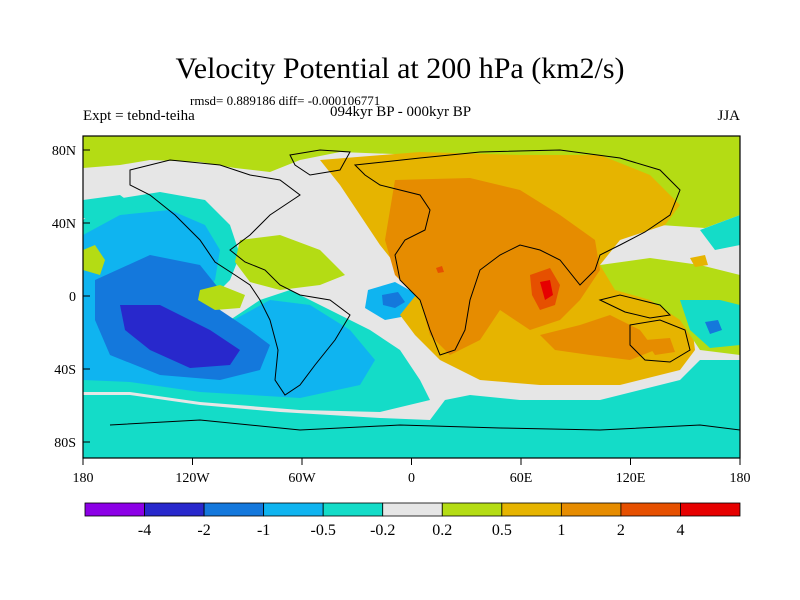  Describe the element at coordinates (285, 100) in the screenshot. I see `stats-line: rmsd= 0.889186 diff= -0.000106771` at that location.